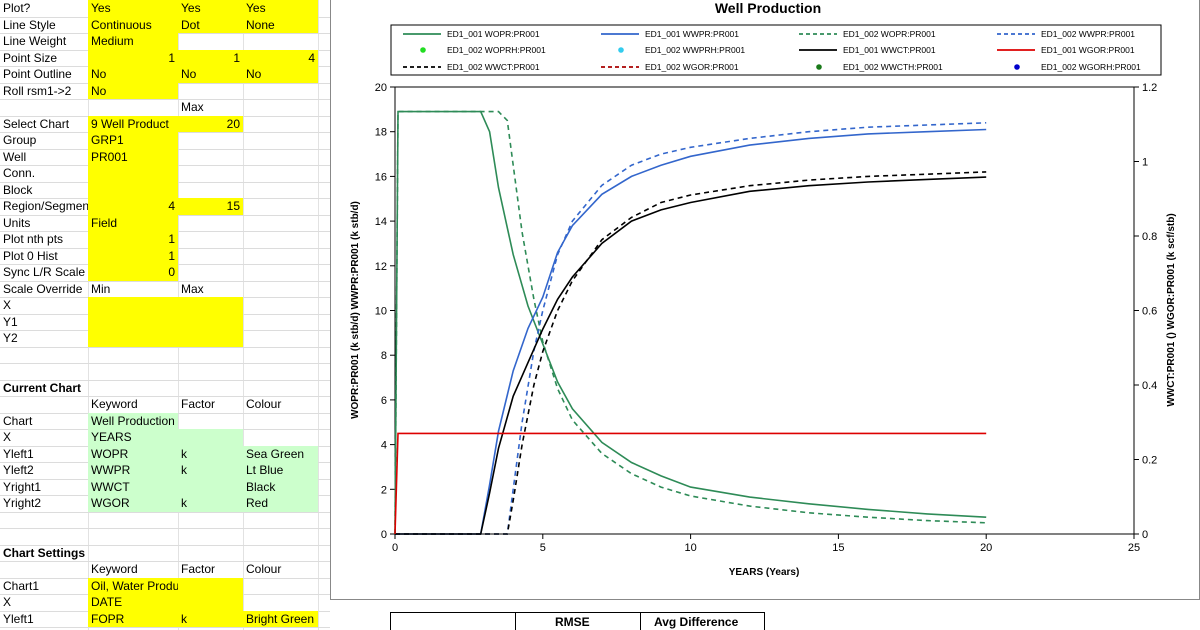  What do you see at coordinates (210, 206) in the screenshot?
I see `sheet-cell: 15` at bounding box center [210, 206].